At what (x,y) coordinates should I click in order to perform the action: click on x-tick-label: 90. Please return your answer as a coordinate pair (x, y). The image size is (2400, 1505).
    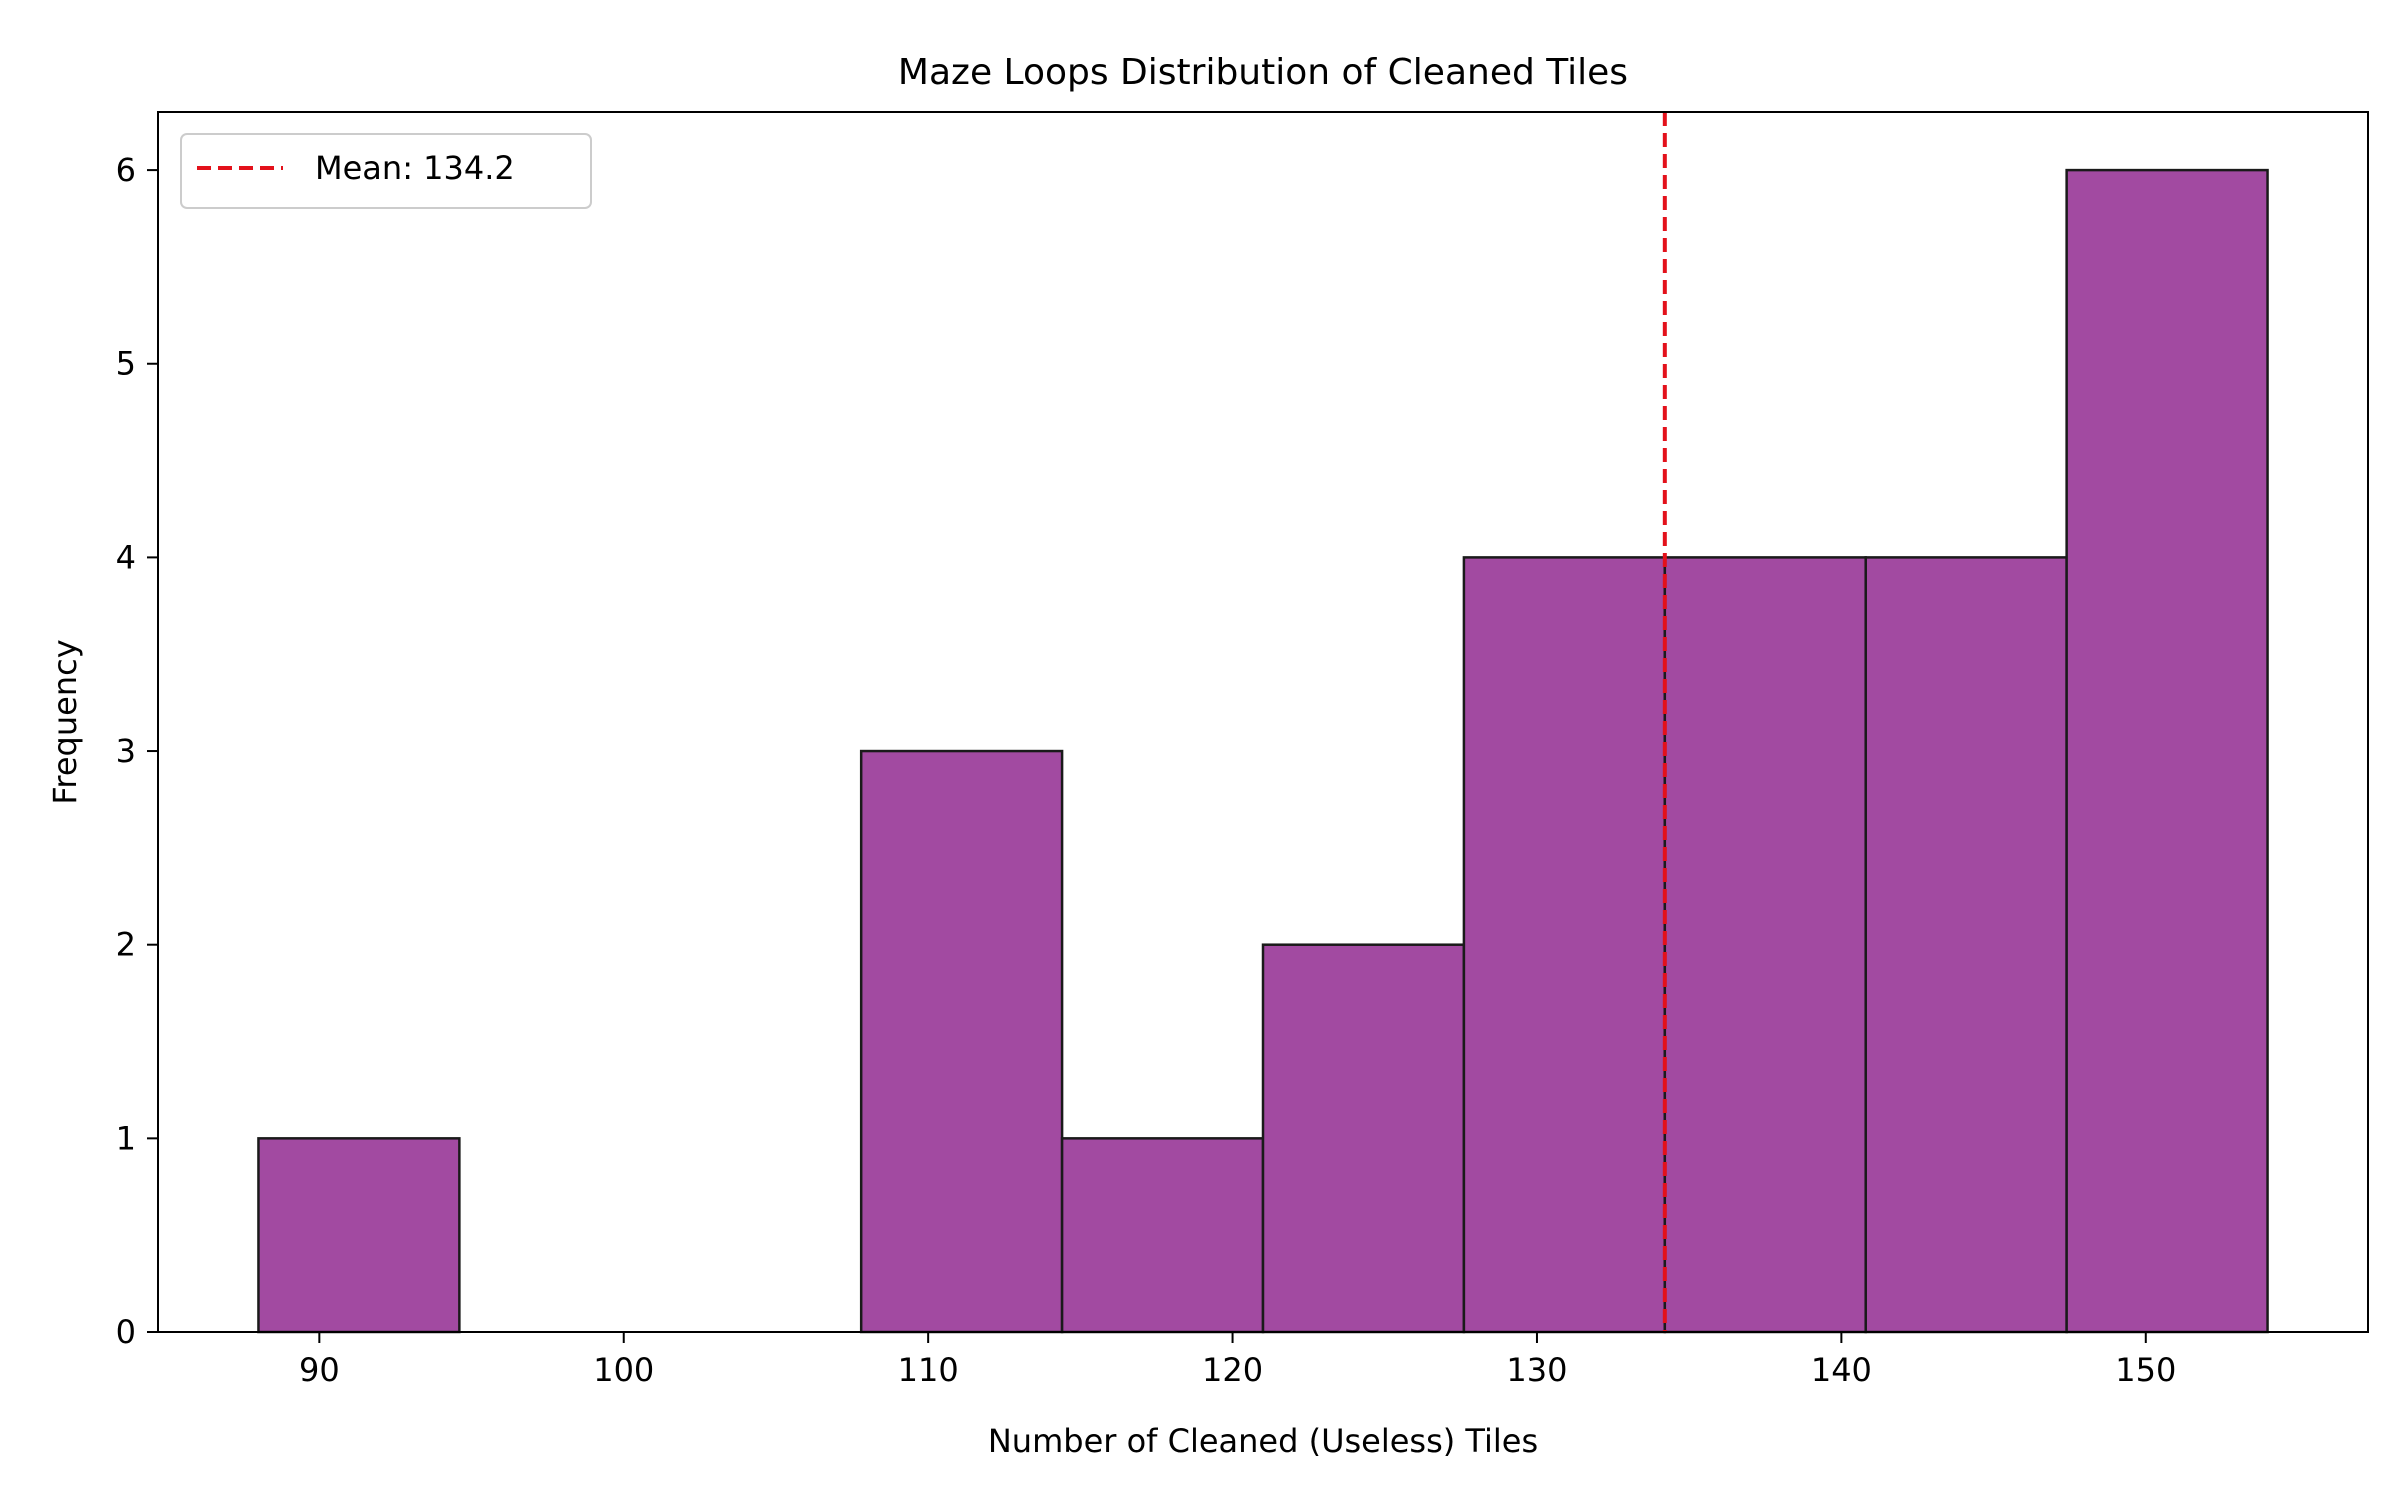
    Looking at the image, I should click on (319, 1370).